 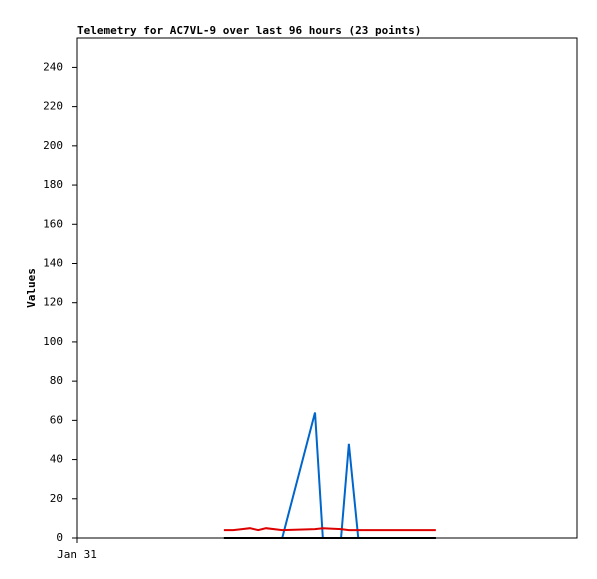 I want to click on y-tick-label: 20, so click(x=56, y=498).